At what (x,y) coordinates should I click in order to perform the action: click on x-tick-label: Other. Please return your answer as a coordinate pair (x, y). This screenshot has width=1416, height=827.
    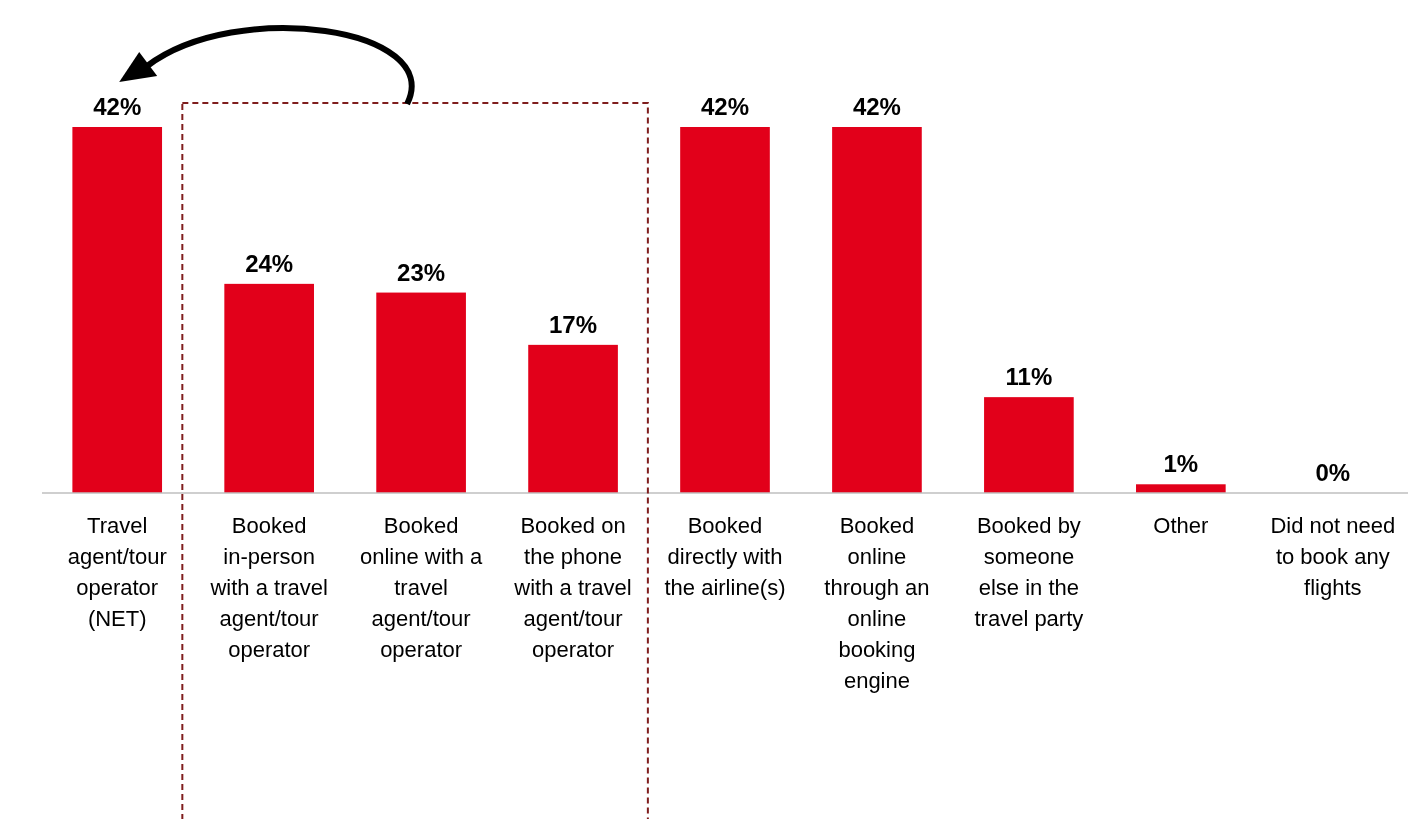
    Looking at the image, I should click on (1181, 525).